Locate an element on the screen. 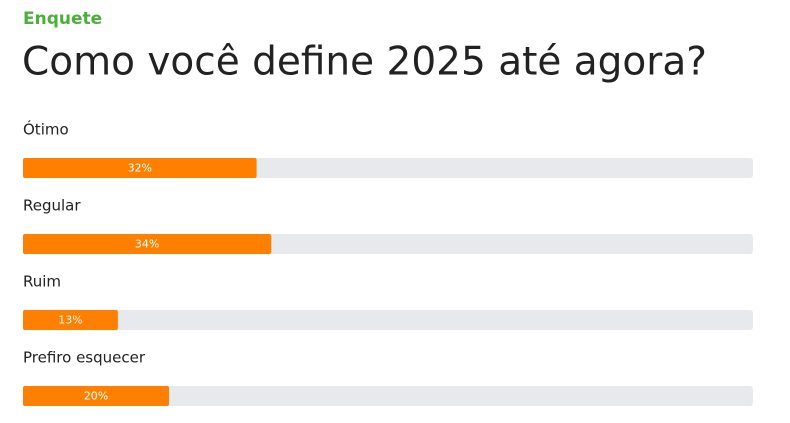 This screenshot has height=423, width=790. option-label: Ruim is located at coordinates (42, 282).